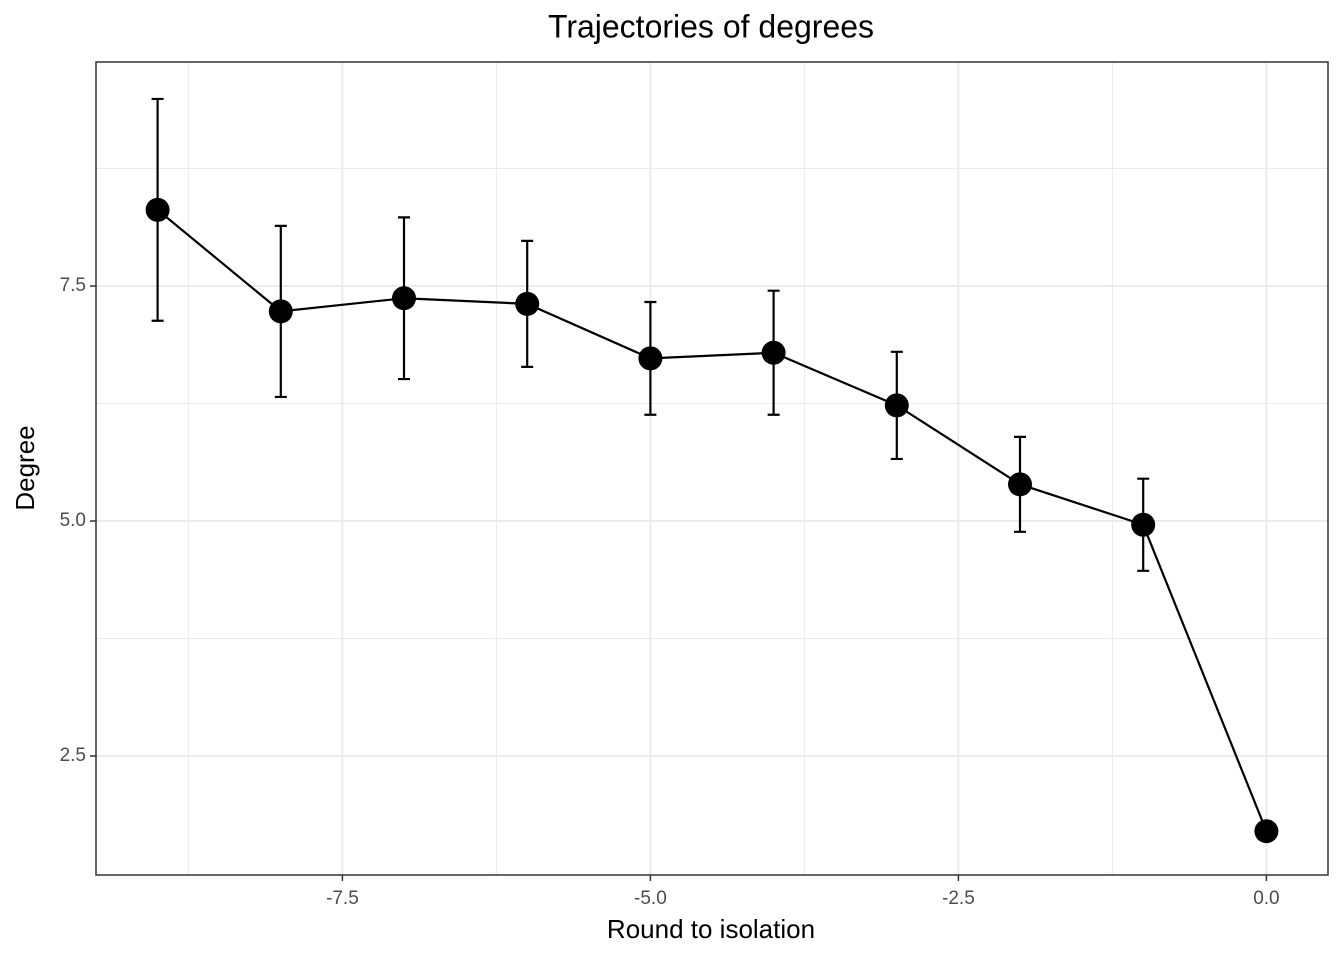  What do you see at coordinates (342, 898) in the screenshot?
I see `x-tick-label: -7.5` at bounding box center [342, 898].